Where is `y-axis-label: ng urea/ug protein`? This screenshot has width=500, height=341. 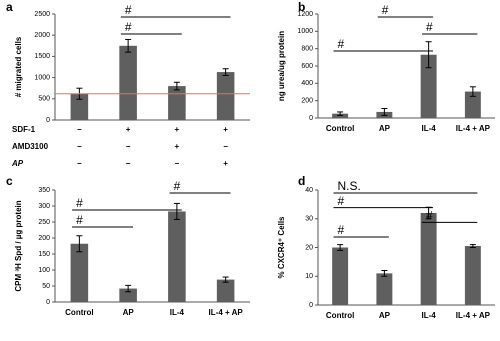 y-axis-label: ng urea/ug protein is located at coordinates (281, 66).